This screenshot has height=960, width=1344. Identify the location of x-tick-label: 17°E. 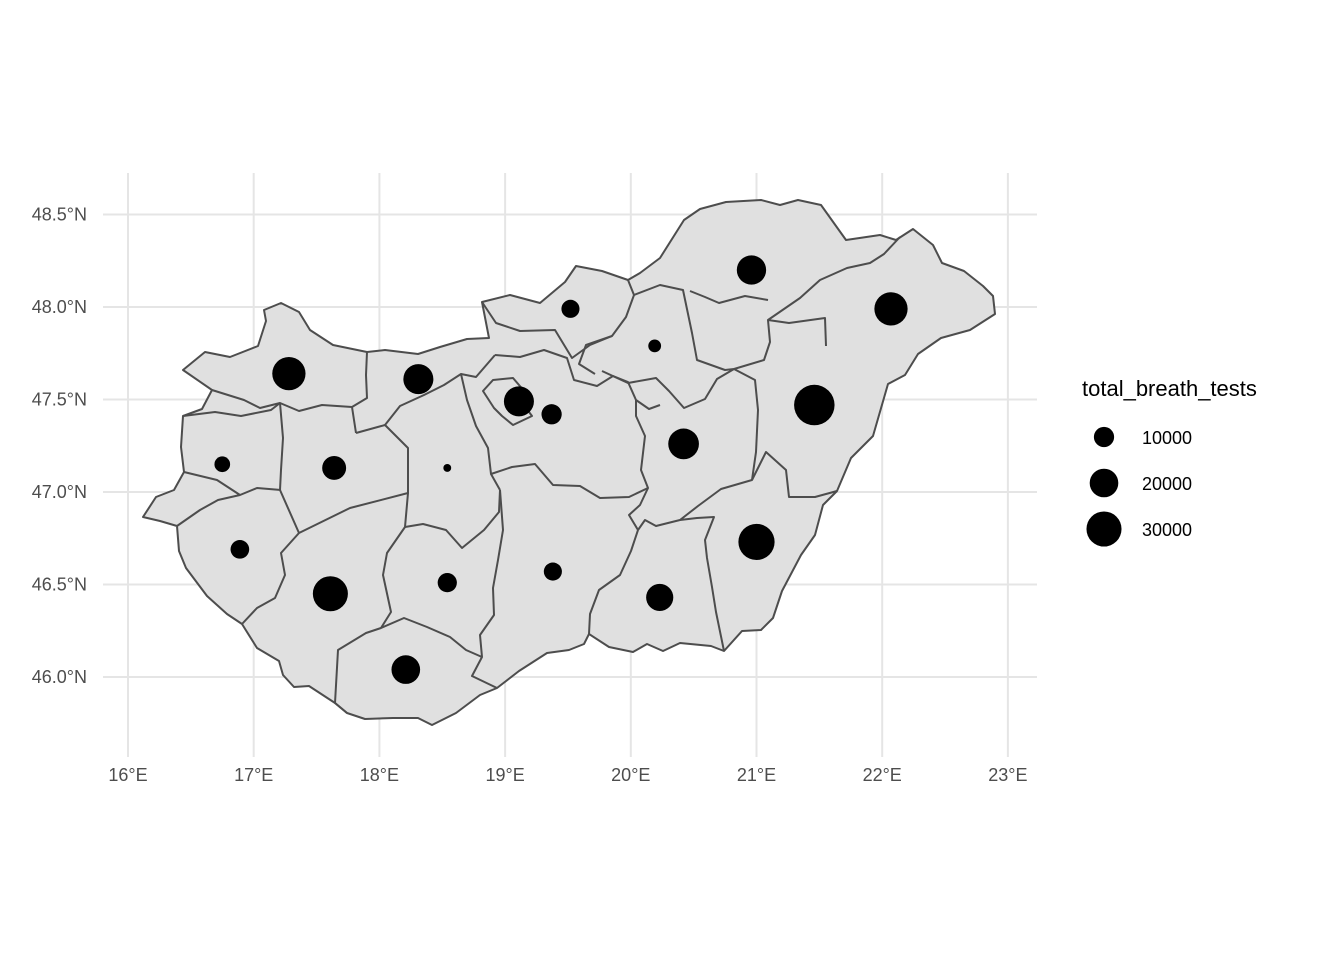
(253, 775).